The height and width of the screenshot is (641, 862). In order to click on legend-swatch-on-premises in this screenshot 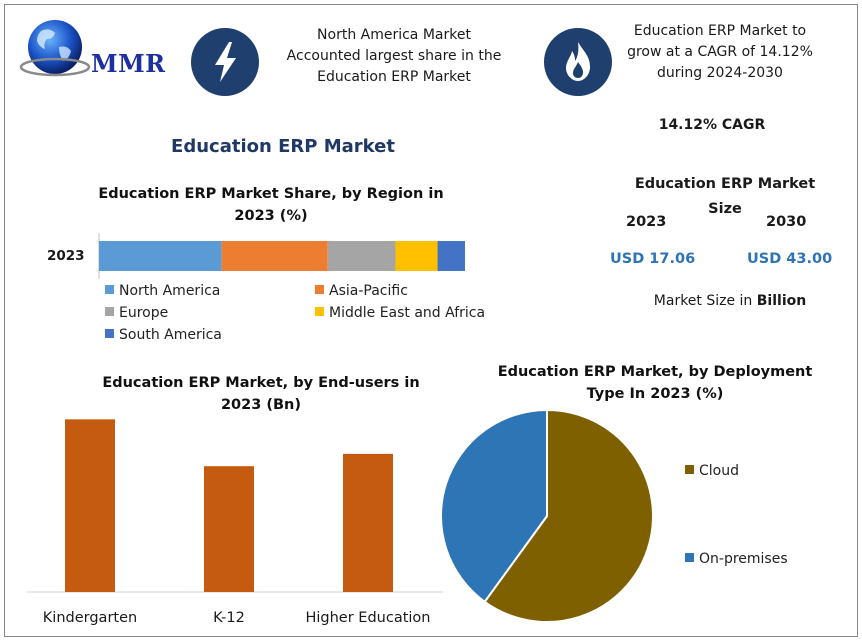, I will do `click(689, 557)`.